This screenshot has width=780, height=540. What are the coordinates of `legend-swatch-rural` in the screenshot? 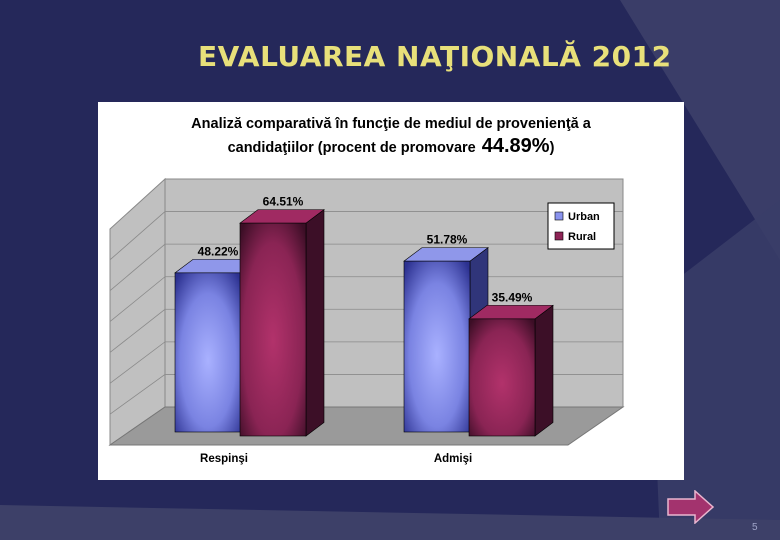 It's located at (559, 236).